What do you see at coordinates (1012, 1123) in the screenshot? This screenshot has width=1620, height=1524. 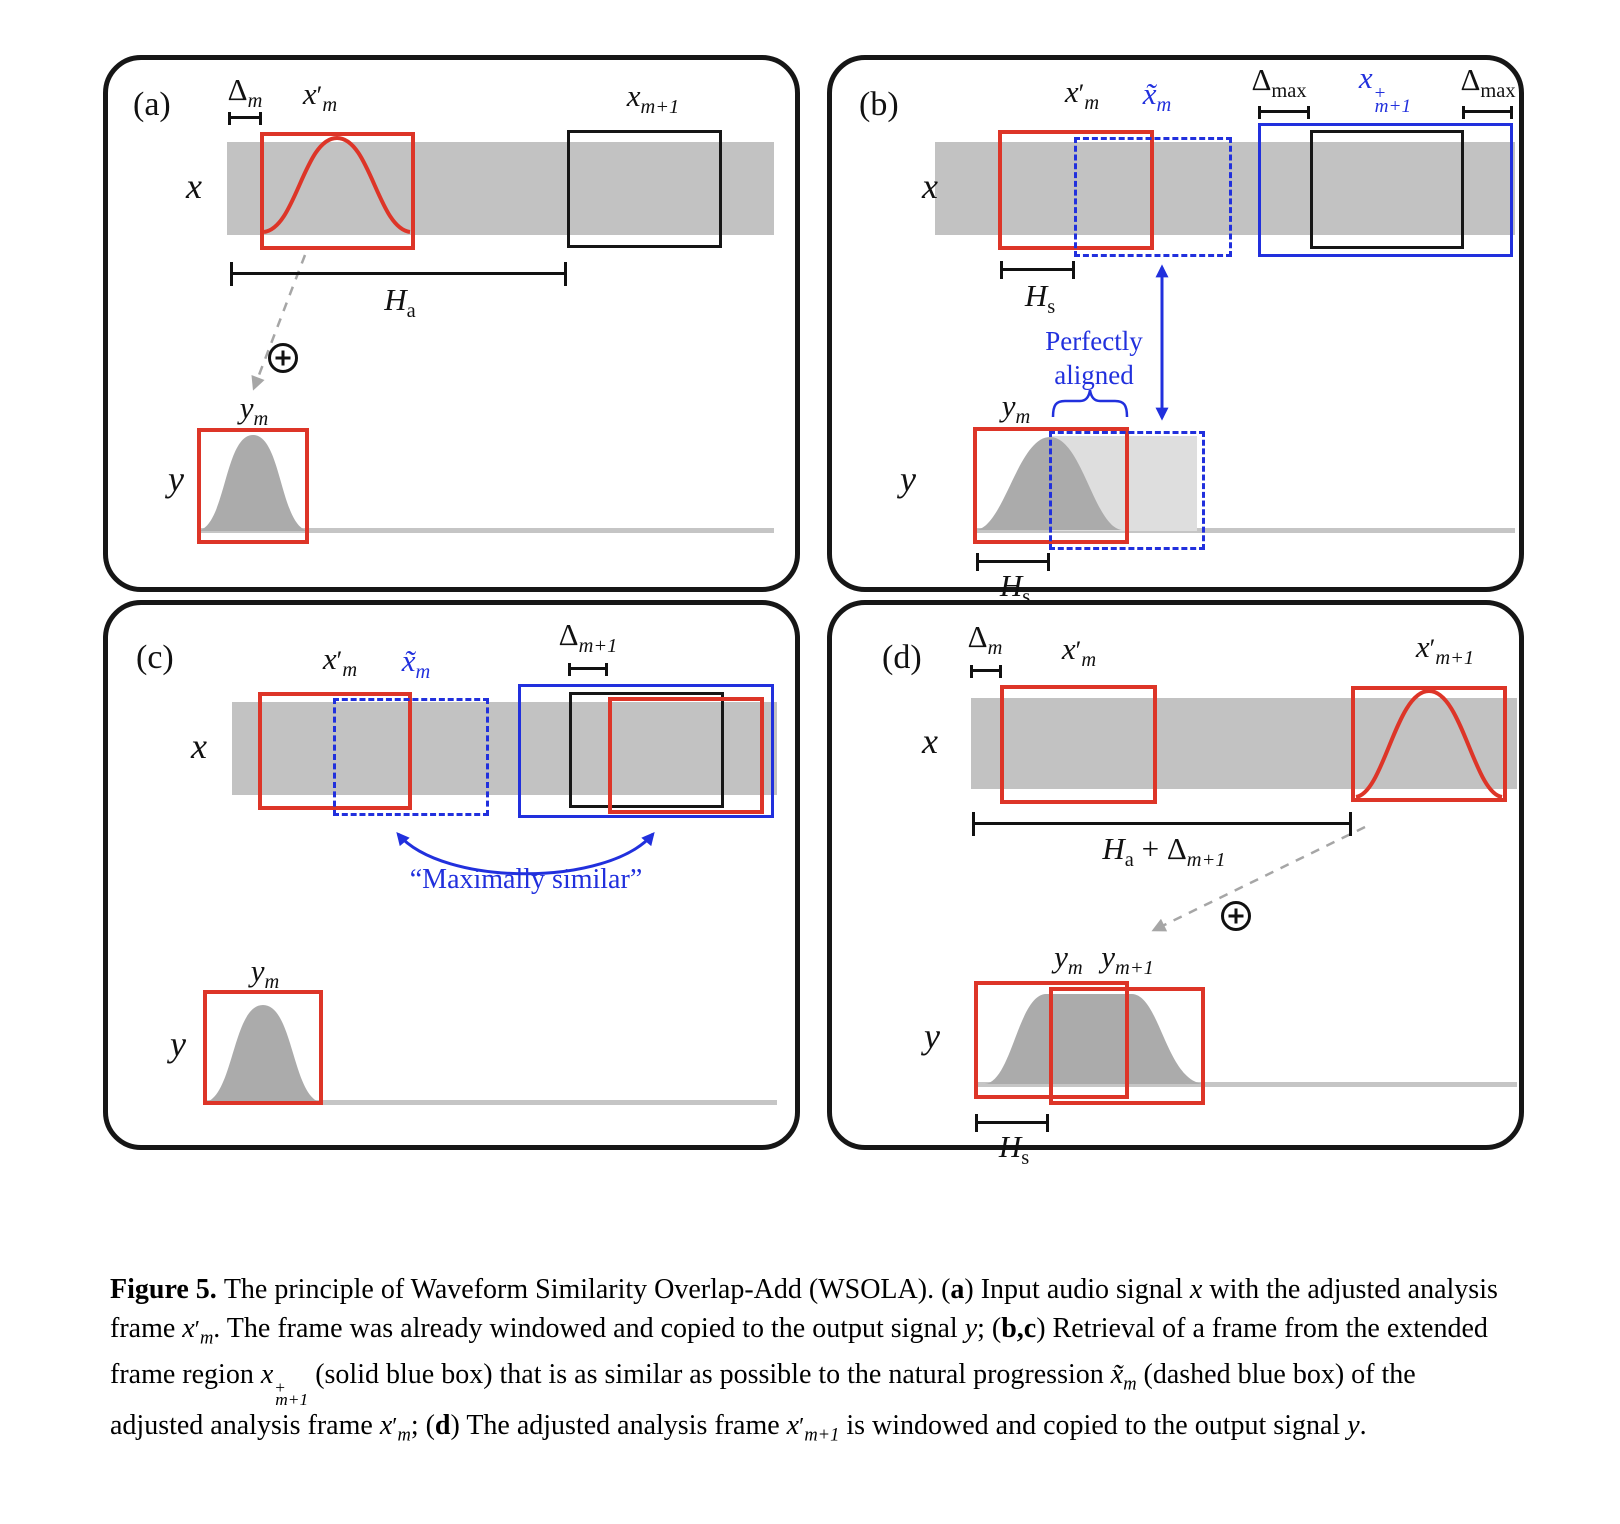 I see `Hs-measure` at bounding box center [1012, 1123].